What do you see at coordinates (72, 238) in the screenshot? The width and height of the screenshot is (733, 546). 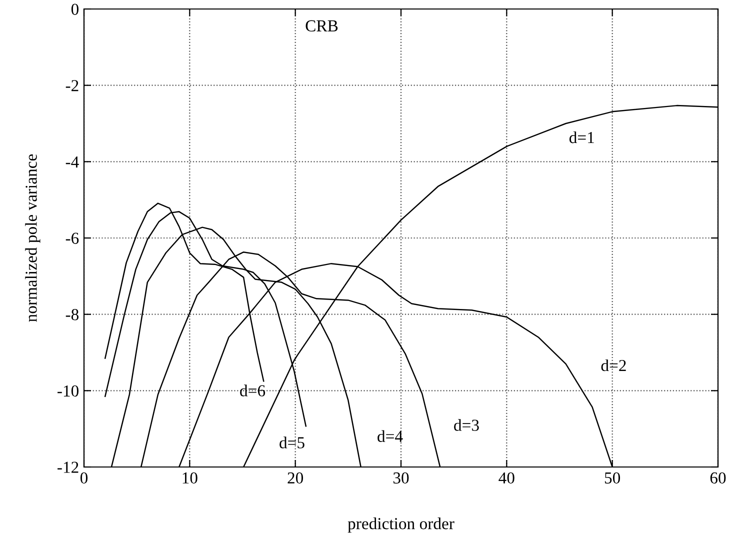 I see `y-tick-label: -6` at bounding box center [72, 238].